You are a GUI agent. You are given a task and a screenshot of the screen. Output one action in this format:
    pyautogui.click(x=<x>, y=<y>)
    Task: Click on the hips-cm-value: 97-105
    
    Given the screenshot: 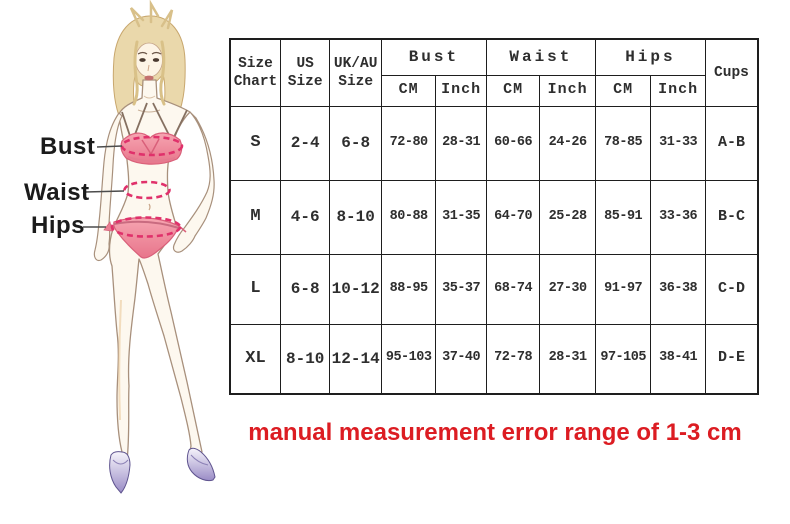 What is the action you would take?
    pyautogui.click(x=623, y=359)
    